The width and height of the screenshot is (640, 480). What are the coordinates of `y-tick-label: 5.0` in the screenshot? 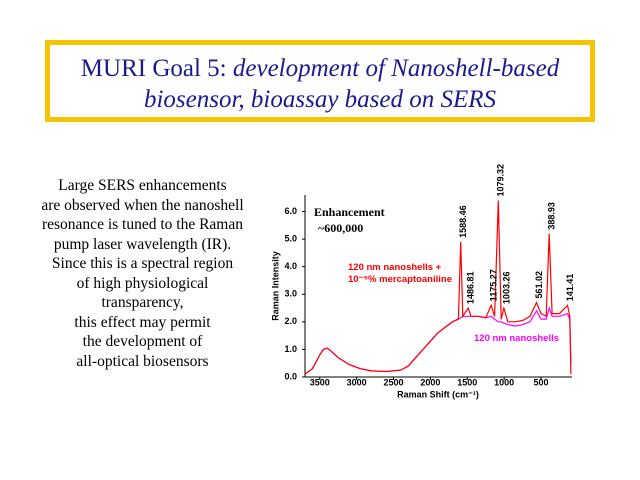 It's located at (290, 238).